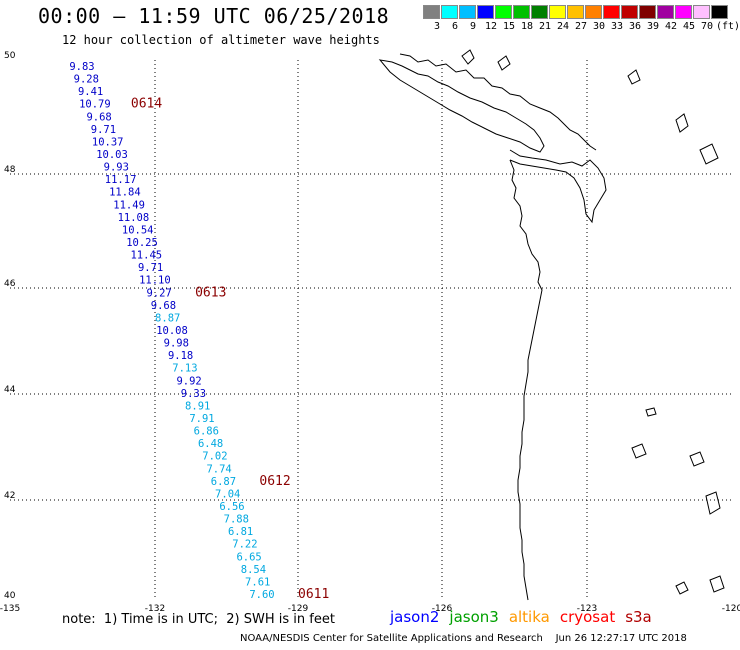  I want to click on swh-value: 11.49, so click(129, 205).